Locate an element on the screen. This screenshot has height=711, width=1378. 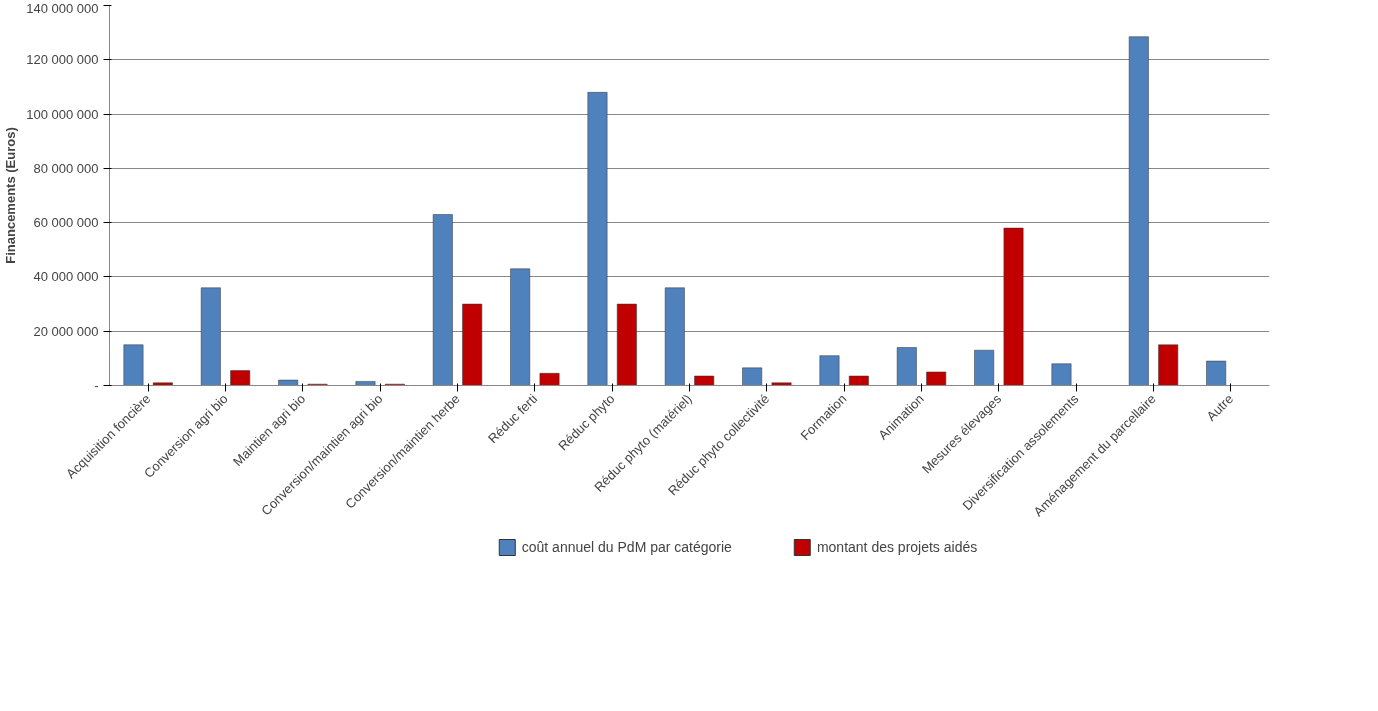
y-tick-label: 20 000 000 is located at coordinates (66, 331).